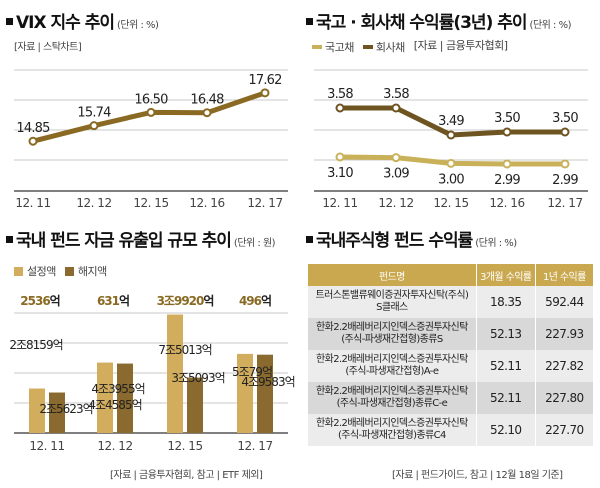  I want to click on return-3m-cell: 18.35, so click(506, 302).